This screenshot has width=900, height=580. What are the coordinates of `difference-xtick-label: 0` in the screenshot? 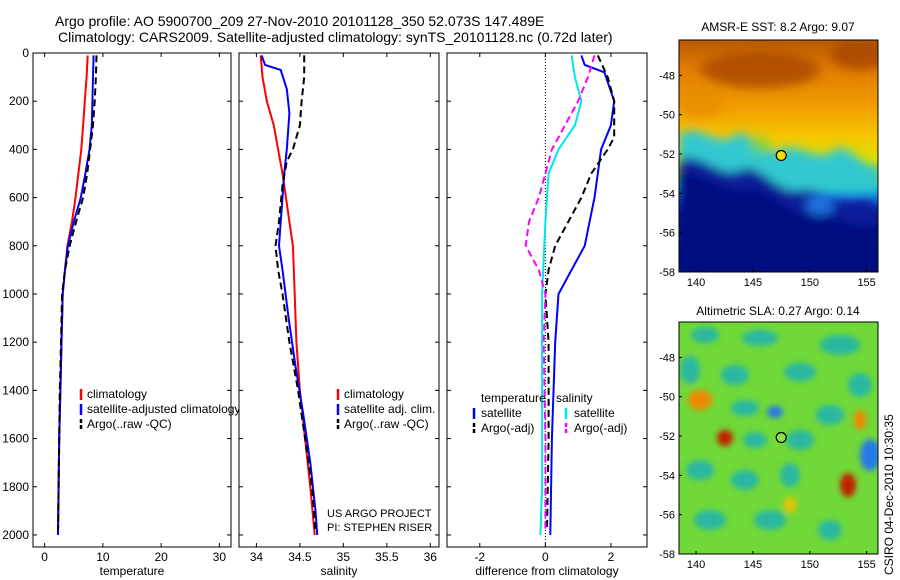 It's located at (545, 557).